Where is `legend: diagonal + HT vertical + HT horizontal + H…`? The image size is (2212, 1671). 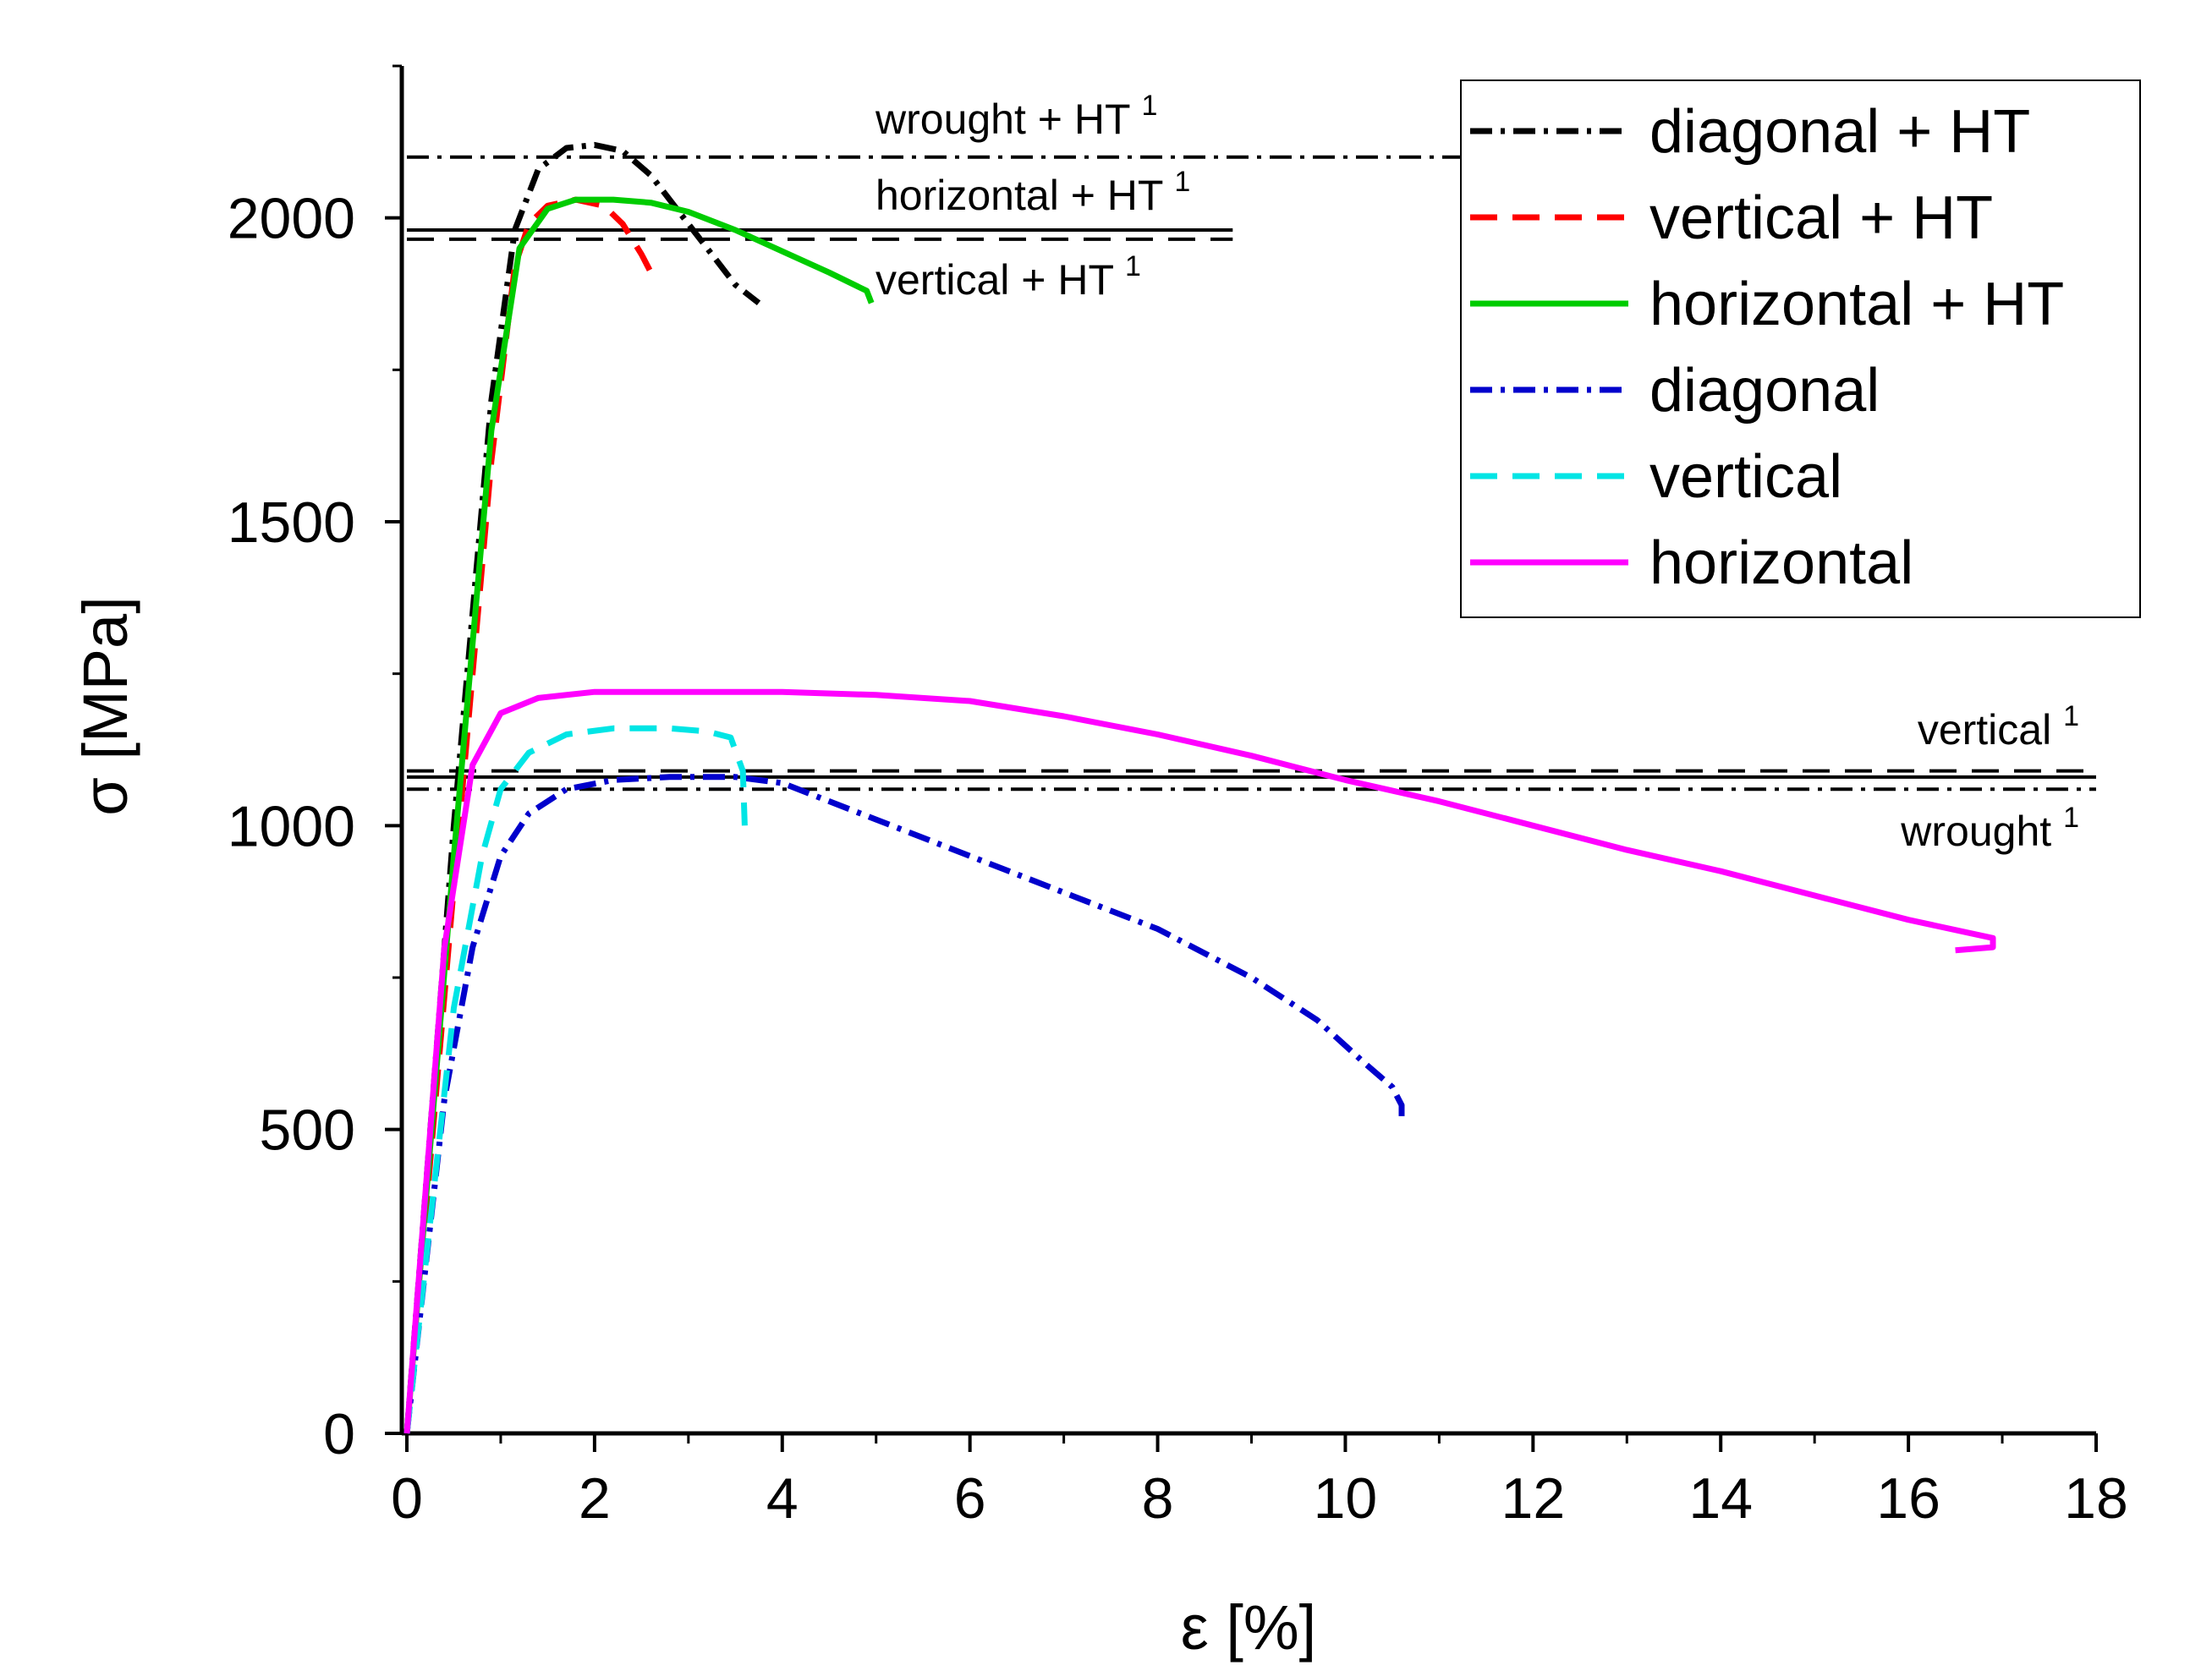 legend: diagonal + HT vertical + HT horizontal + H… is located at coordinates (1767, 347).